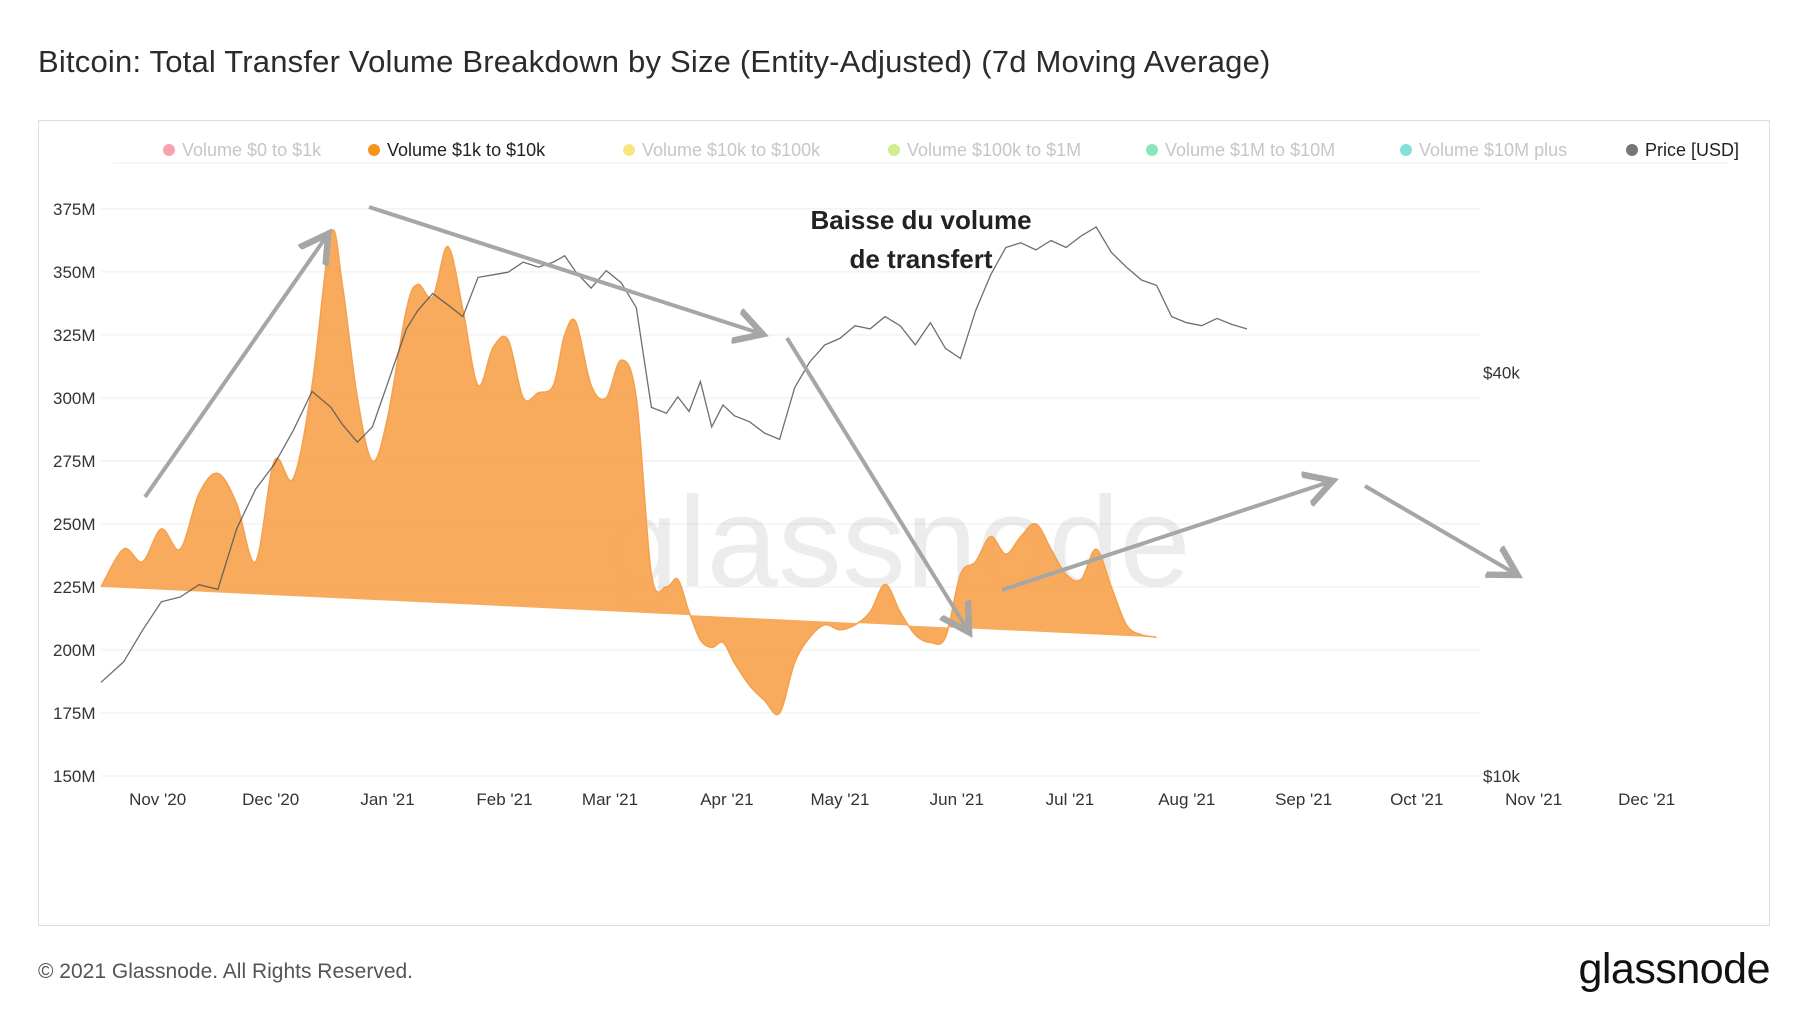 The image size is (1800, 1013). I want to click on y-axis-right-labels: $10k $40k, so click(1501, 575).